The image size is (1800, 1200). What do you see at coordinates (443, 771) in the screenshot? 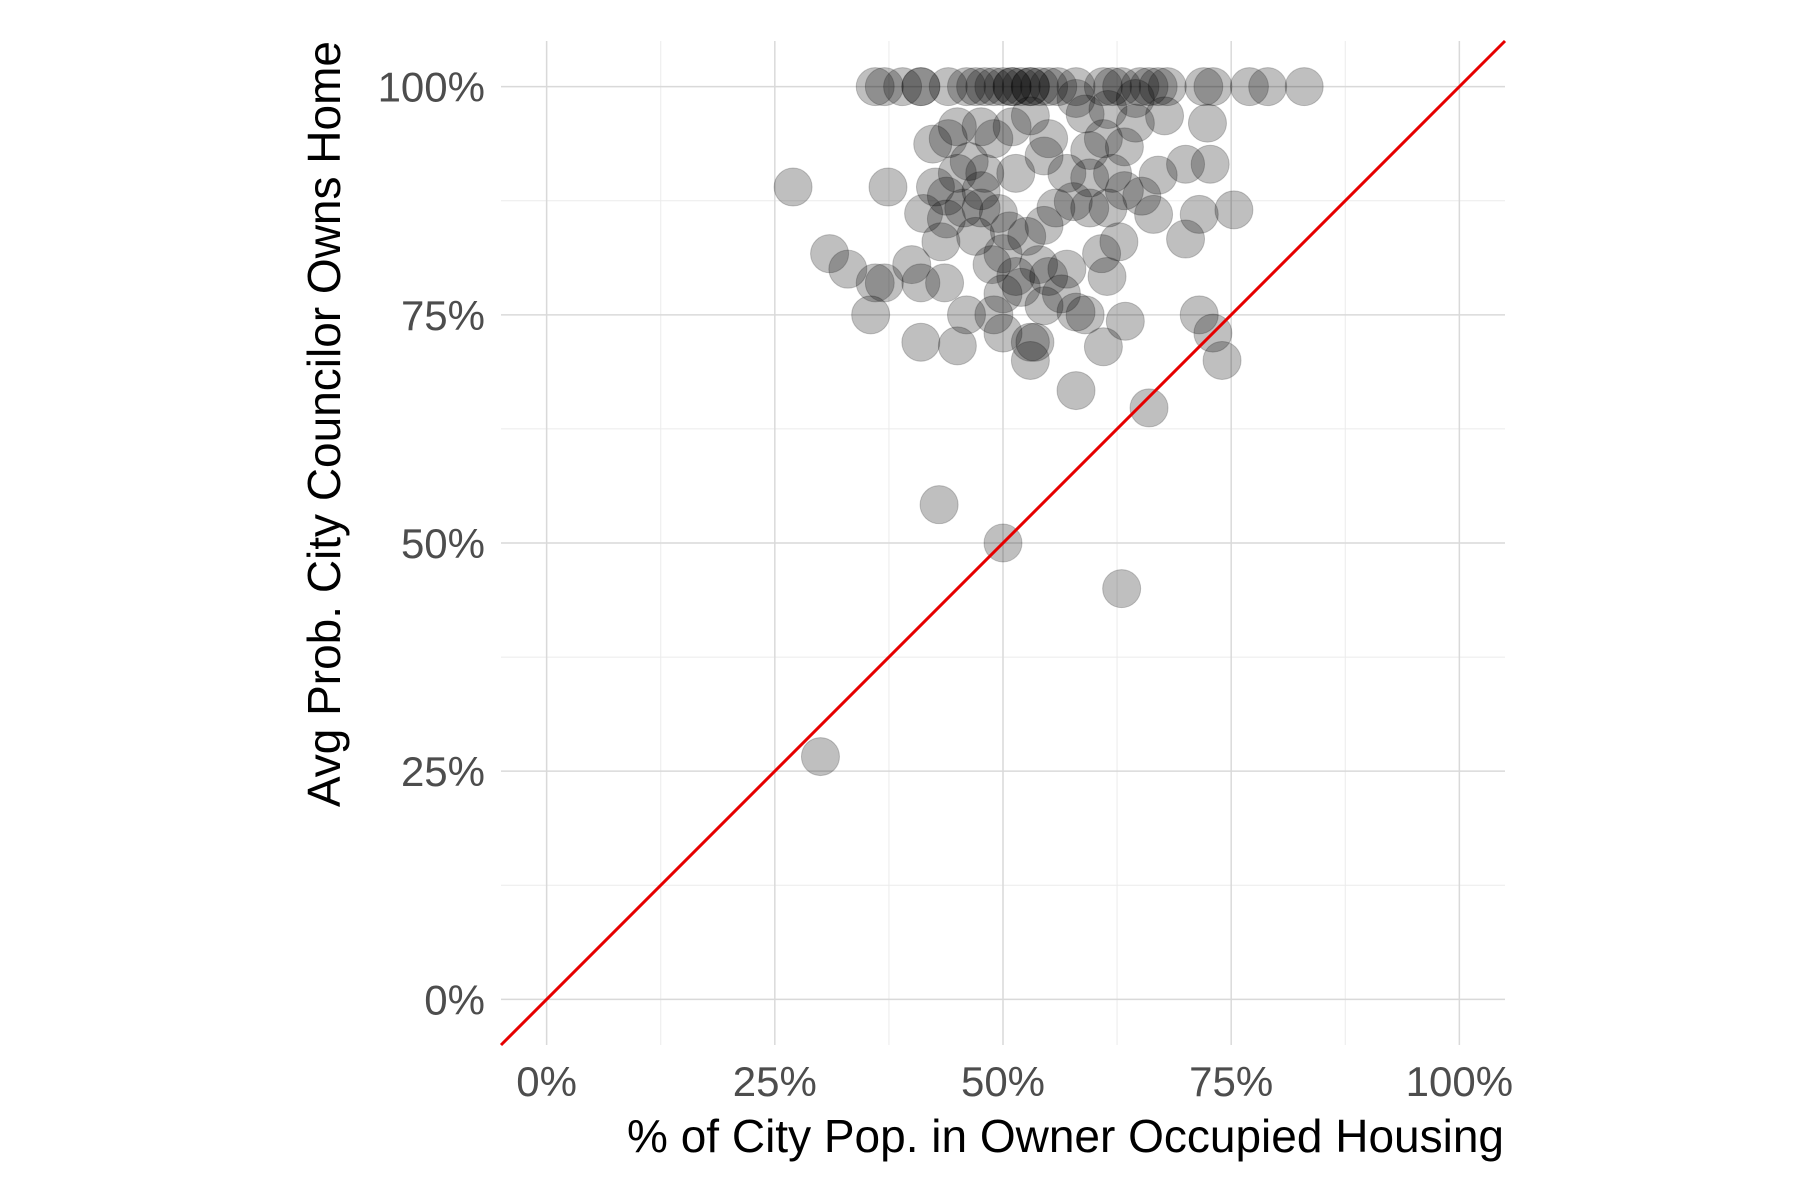
I see `y-tick-label: 25%` at bounding box center [443, 771].